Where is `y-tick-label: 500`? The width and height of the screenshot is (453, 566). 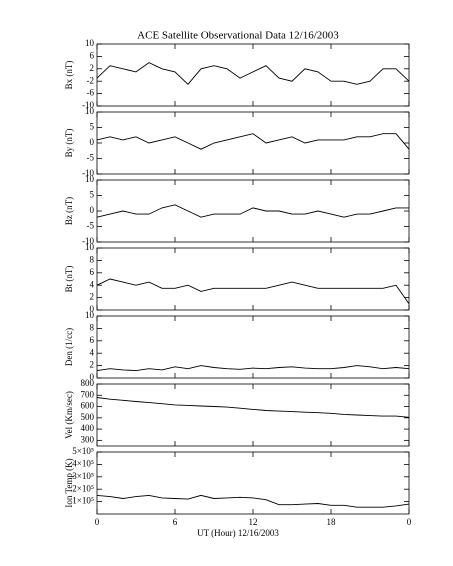
y-tick-label: 500 is located at coordinates (88, 417).